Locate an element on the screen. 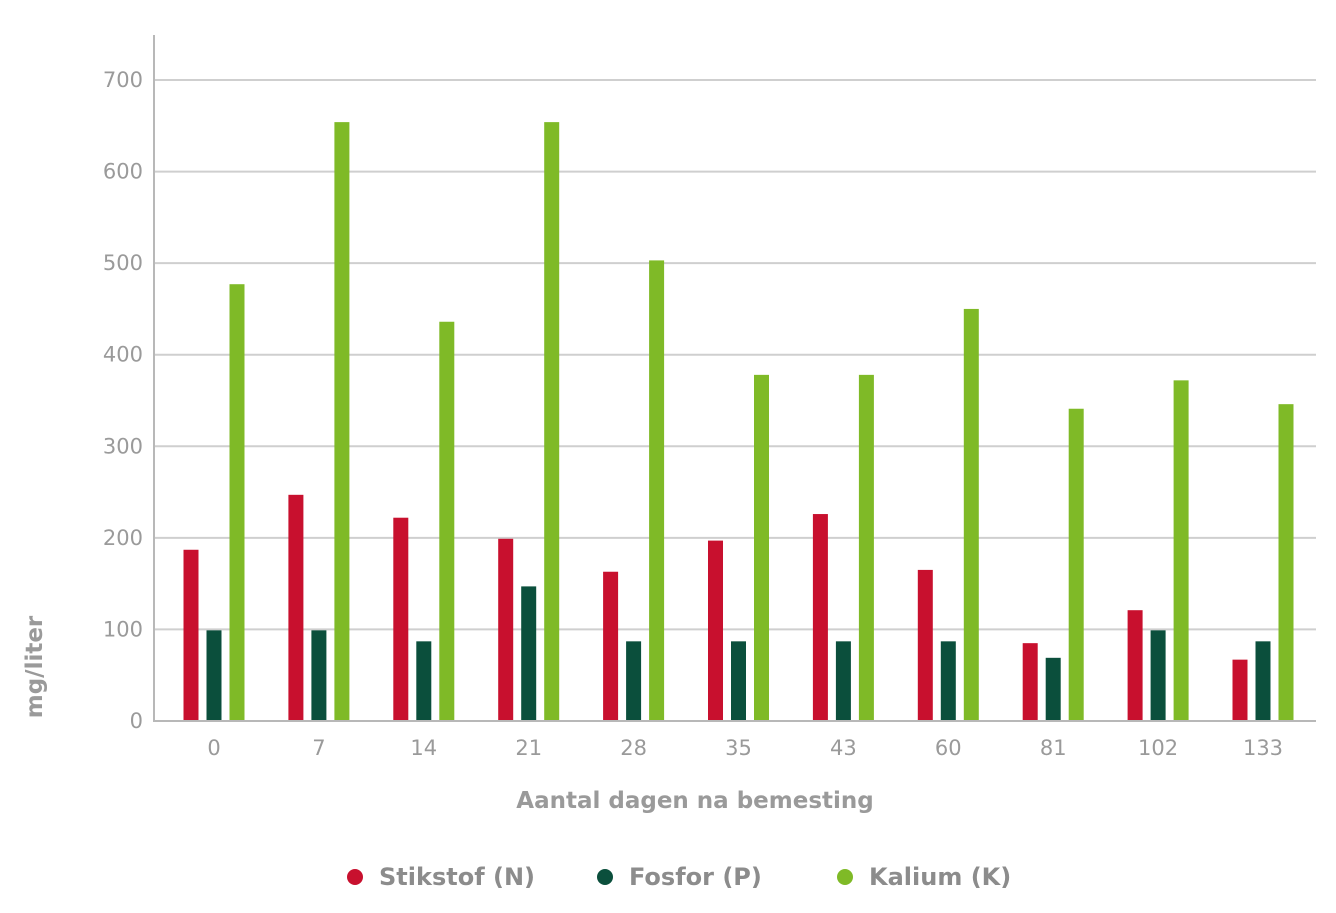 The width and height of the screenshot is (1336, 913). y-tick-label: 400 is located at coordinates (123, 355).